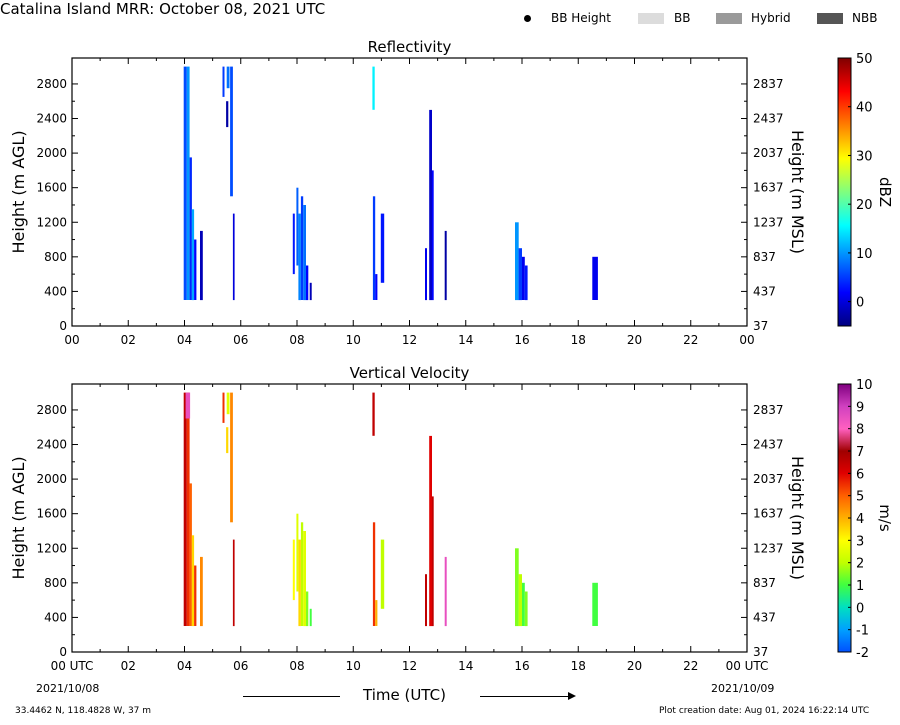 This screenshot has width=900, height=725. I want to click on colorbar-tick-label: -2, so click(862, 653).